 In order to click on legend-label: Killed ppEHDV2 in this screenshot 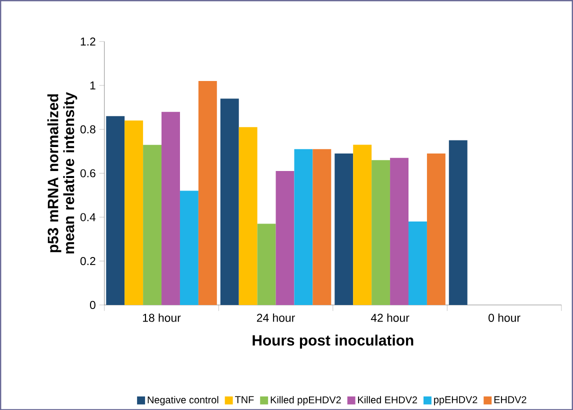, I will do `click(305, 401)`.